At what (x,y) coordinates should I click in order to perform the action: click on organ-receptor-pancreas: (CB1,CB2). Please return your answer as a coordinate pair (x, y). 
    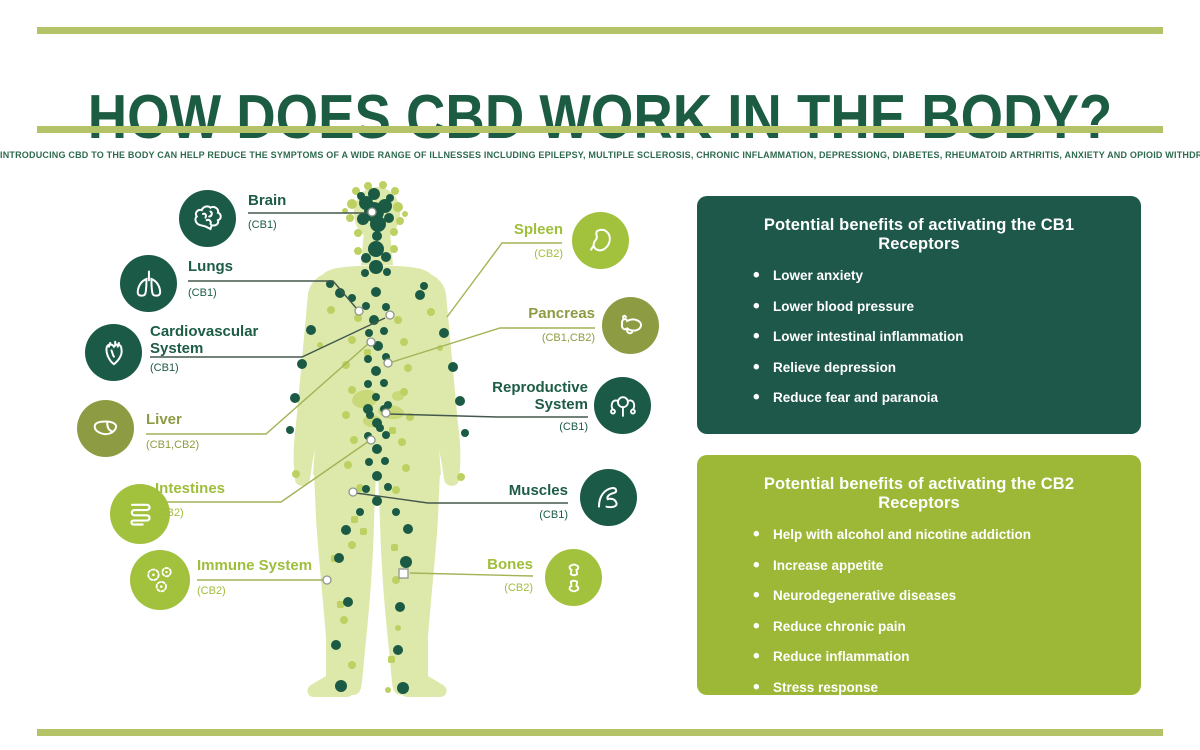
    Looking at the image, I should click on (568, 338).